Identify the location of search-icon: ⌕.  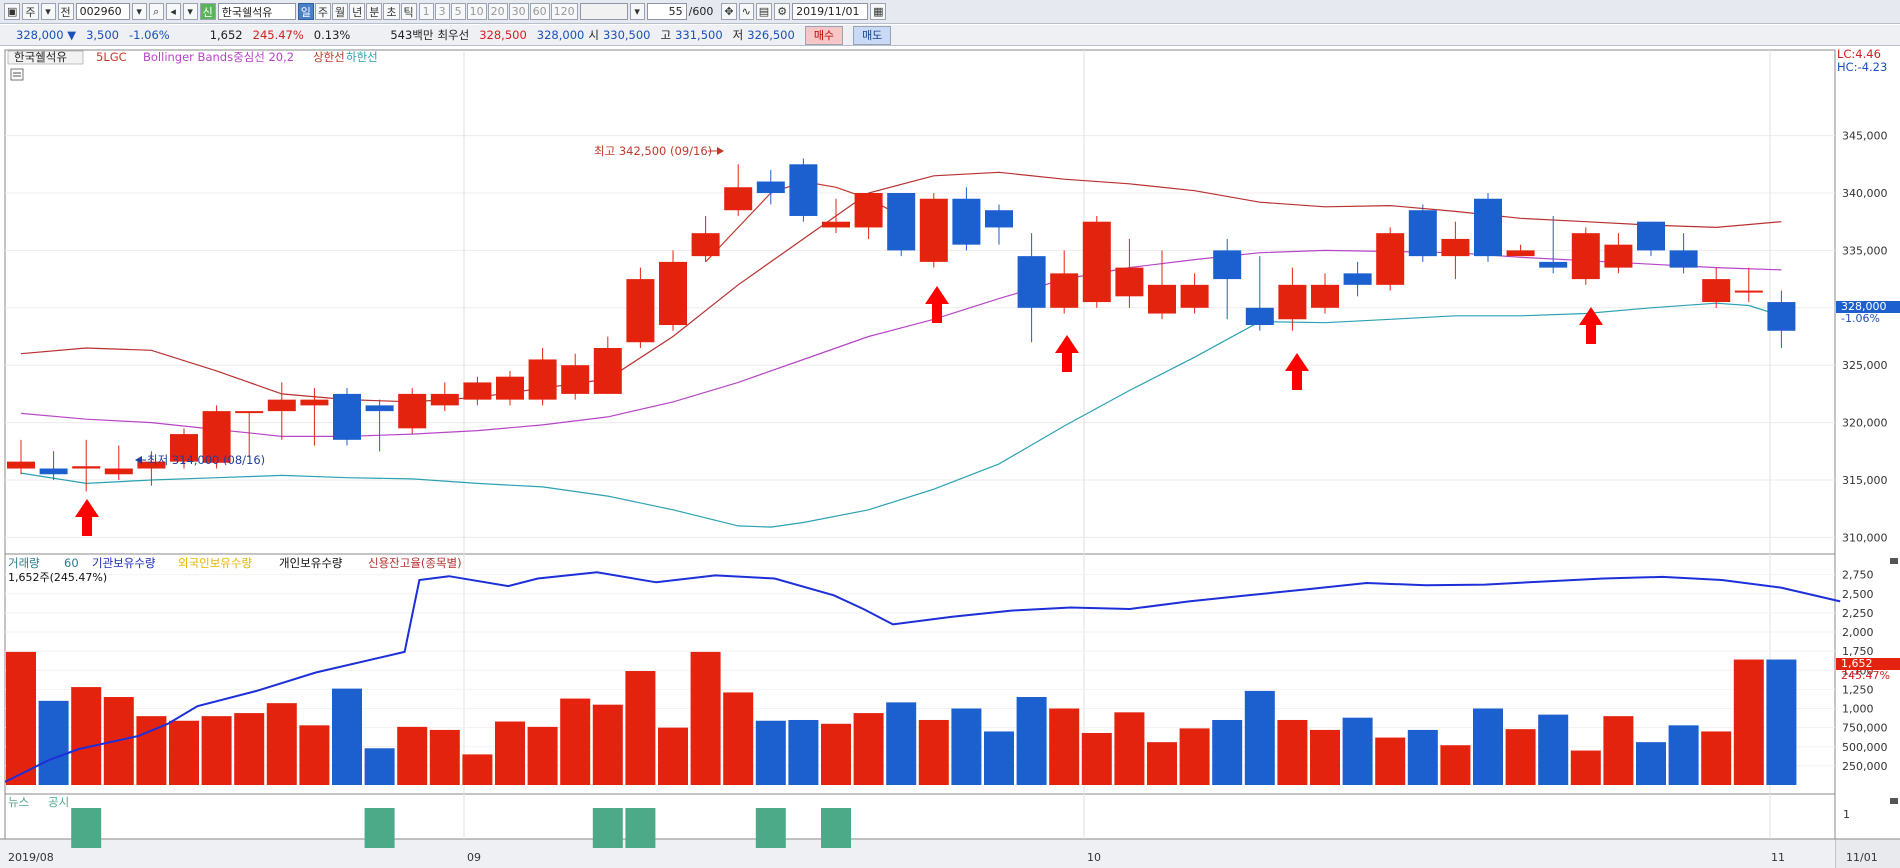
(156, 11).